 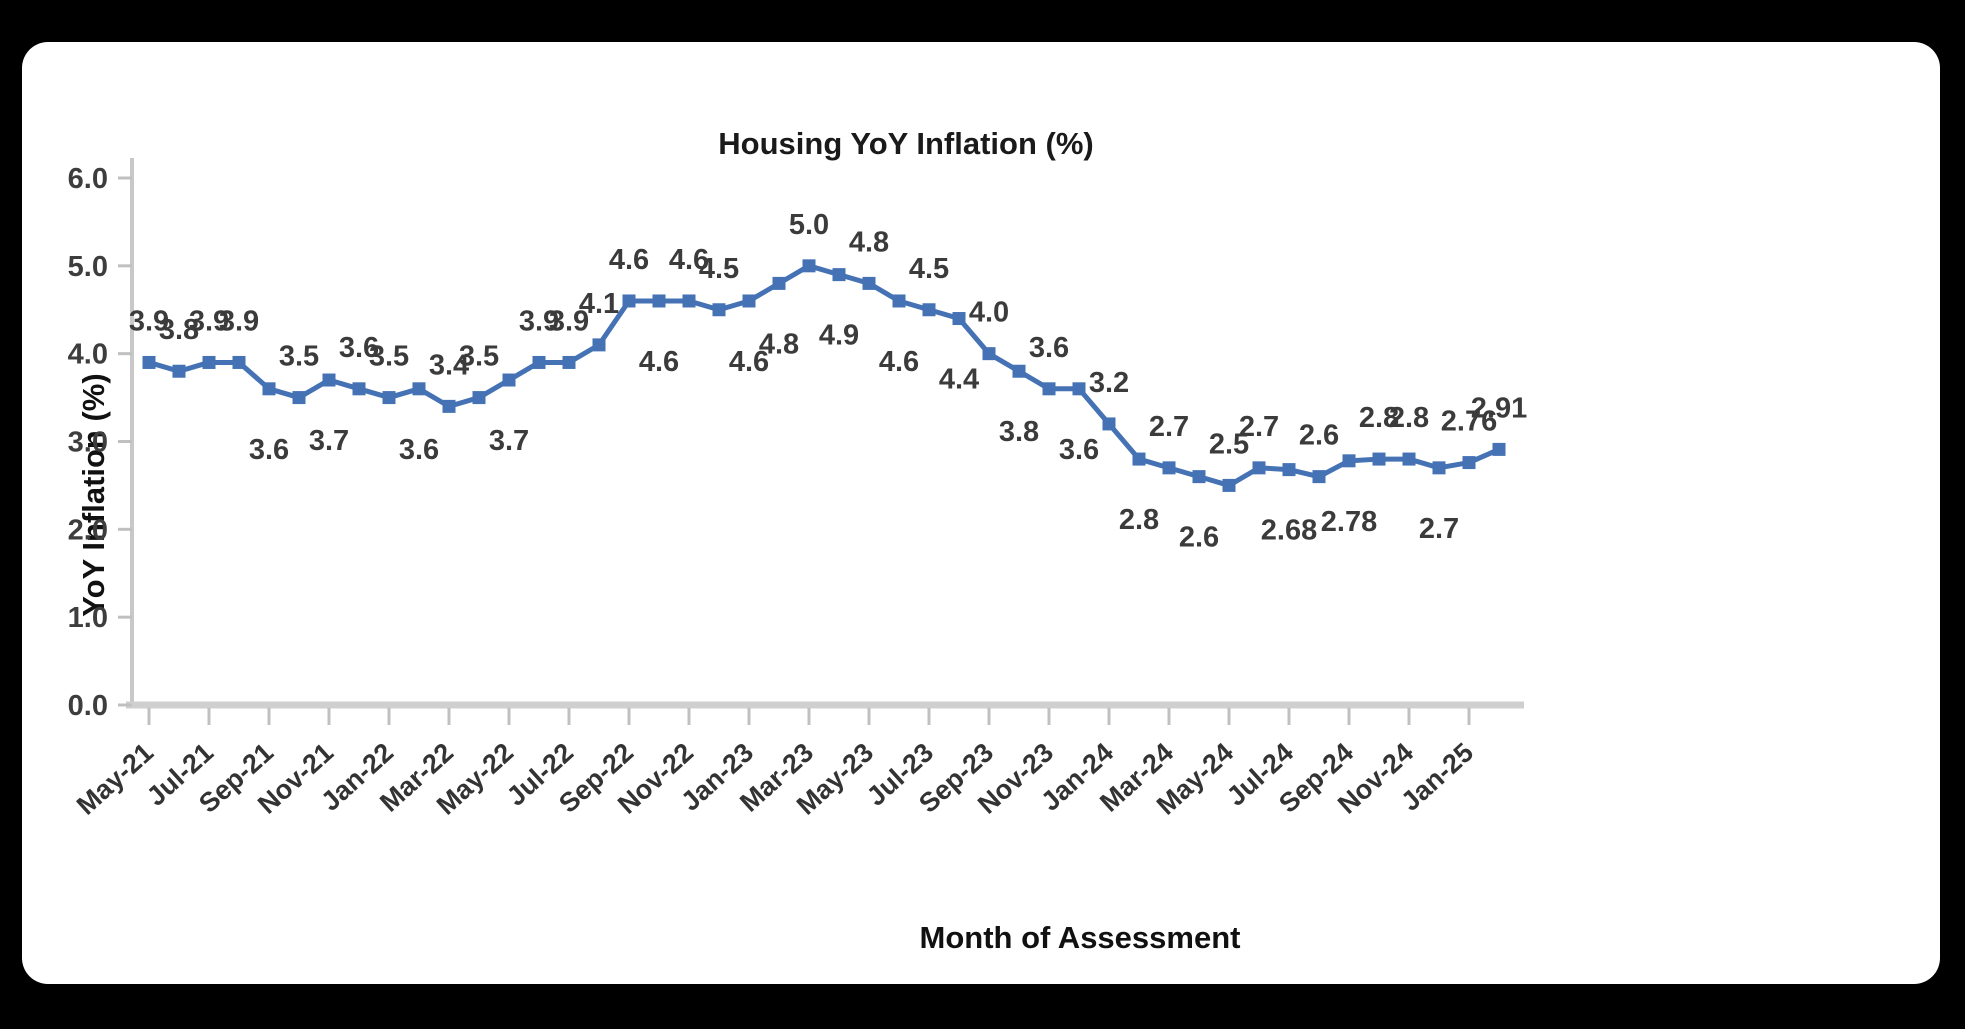 What do you see at coordinates (1080, 937) in the screenshot?
I see `x-axis-title: Month of Assessment` at bounding box center [1080, 937].